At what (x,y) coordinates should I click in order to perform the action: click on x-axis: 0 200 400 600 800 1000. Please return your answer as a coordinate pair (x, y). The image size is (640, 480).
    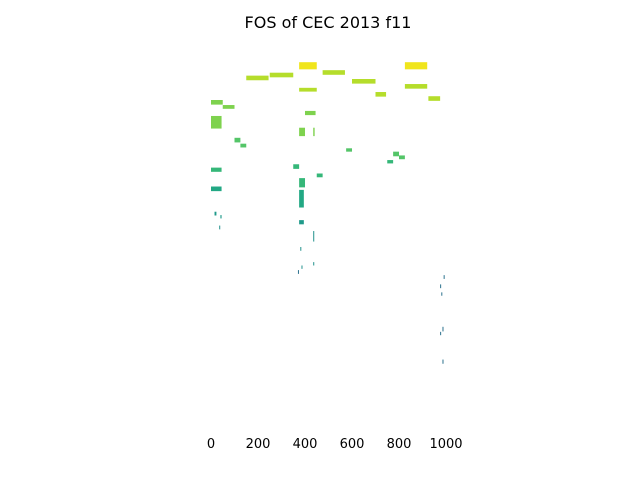
    Looking at the image, I should click on (335, 444).